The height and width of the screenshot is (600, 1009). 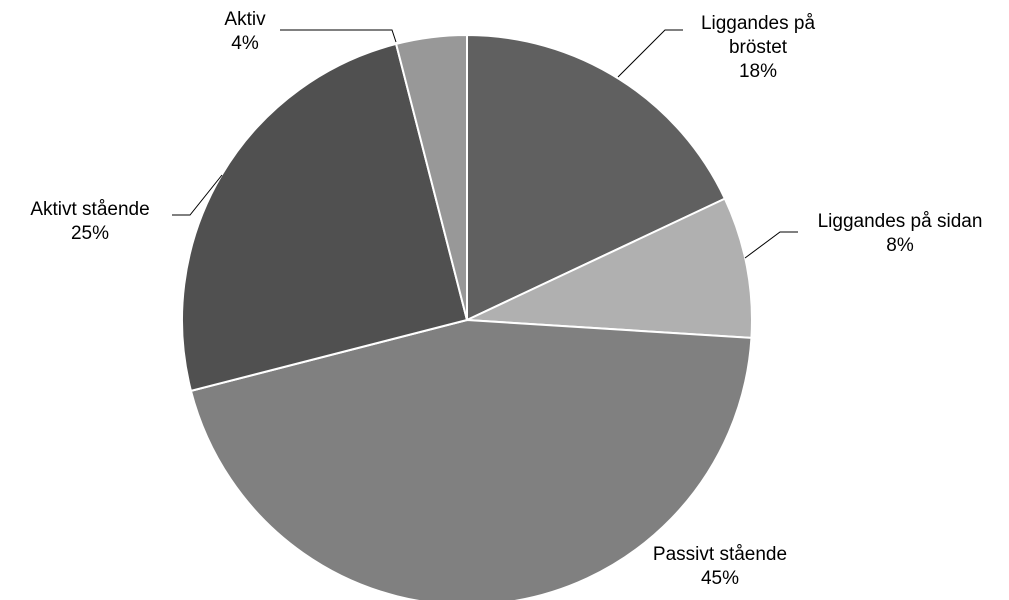 I want to click on value-label: 8%, so click(x=900, y=245).